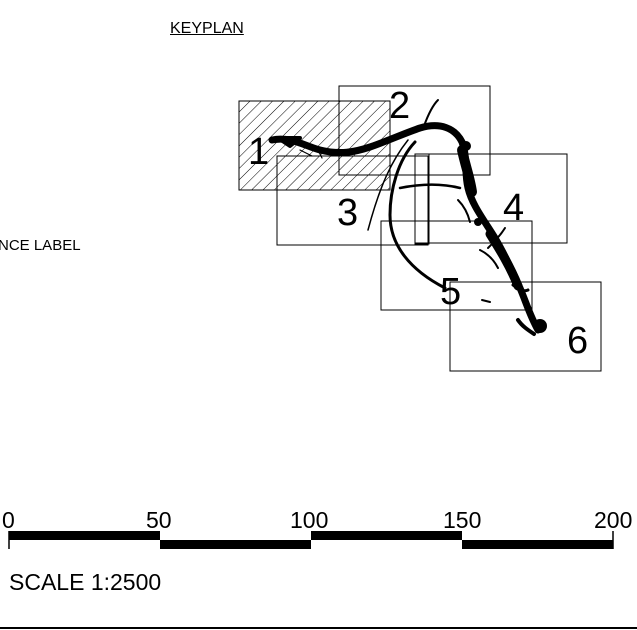  I want to click on sheet-2-number: 2, so click(399, 106).